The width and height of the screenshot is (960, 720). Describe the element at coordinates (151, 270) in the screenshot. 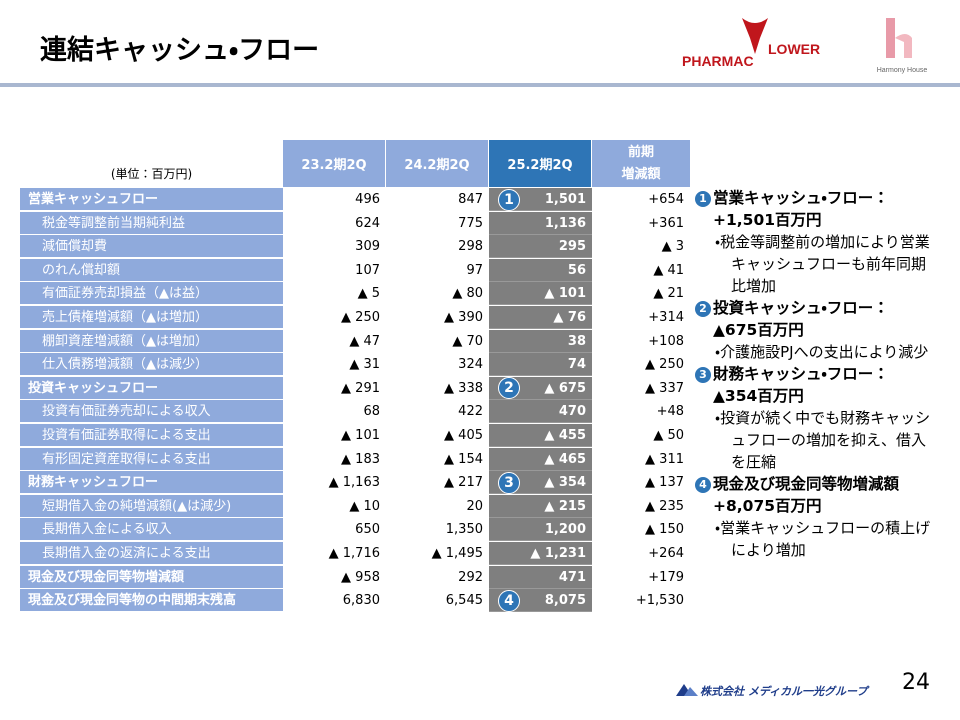

I see `row-label: のれん償却額` at that location.